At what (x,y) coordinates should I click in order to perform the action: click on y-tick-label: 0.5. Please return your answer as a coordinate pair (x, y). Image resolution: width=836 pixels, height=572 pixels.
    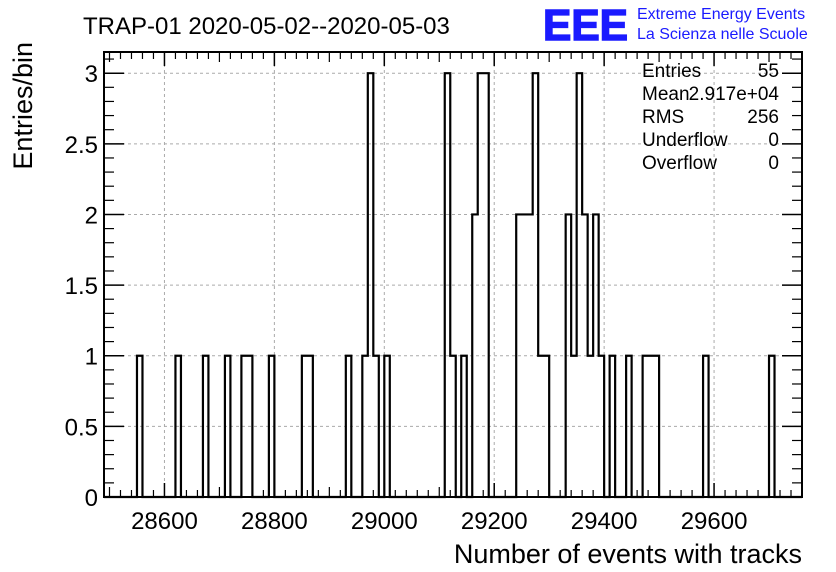
    Looking at the image, I should click on (81, 427).